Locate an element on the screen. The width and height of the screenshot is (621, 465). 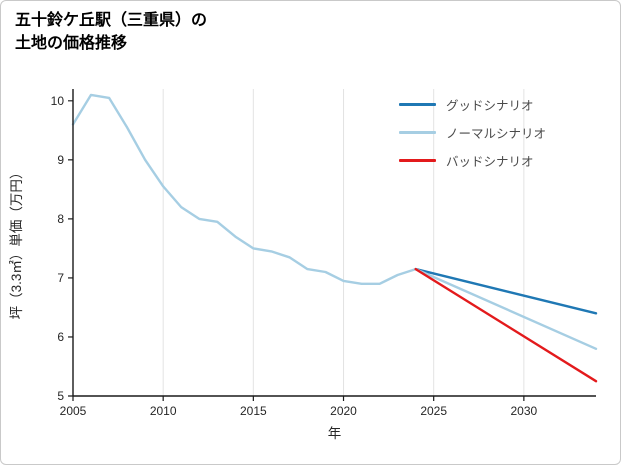
svg-text: 9 is located at coordinates (60, 160).